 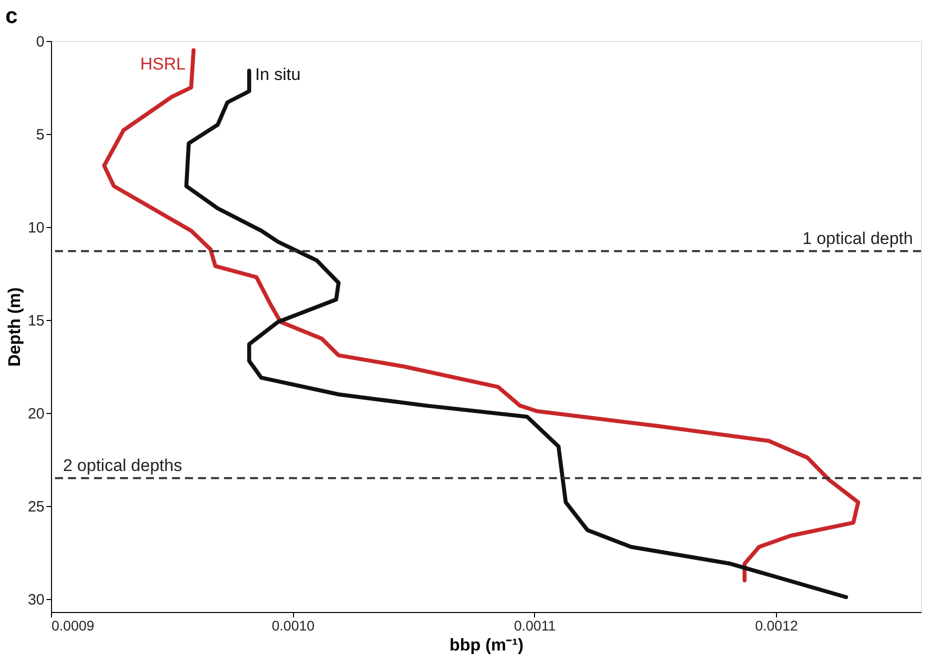 I want to click on y-tick-label: 30, so click(x=36, y=599).